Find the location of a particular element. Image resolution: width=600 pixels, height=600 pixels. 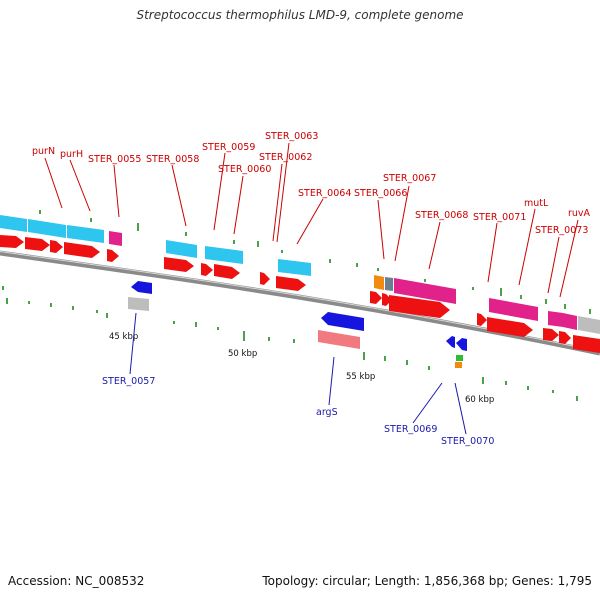

gene-label-ster-0060: STER_0060 is located at coordinates (244, 169).